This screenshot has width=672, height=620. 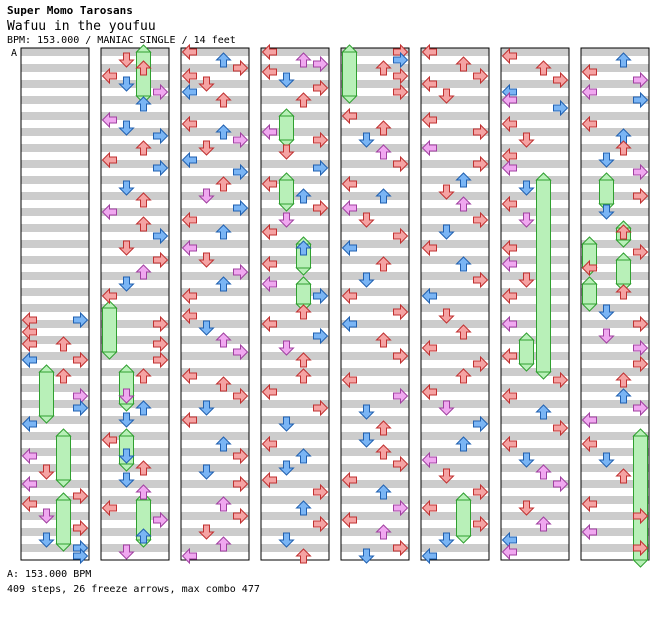 I want to click on song-title: Wafuu in the youfuu, so click(x=81, y=26).